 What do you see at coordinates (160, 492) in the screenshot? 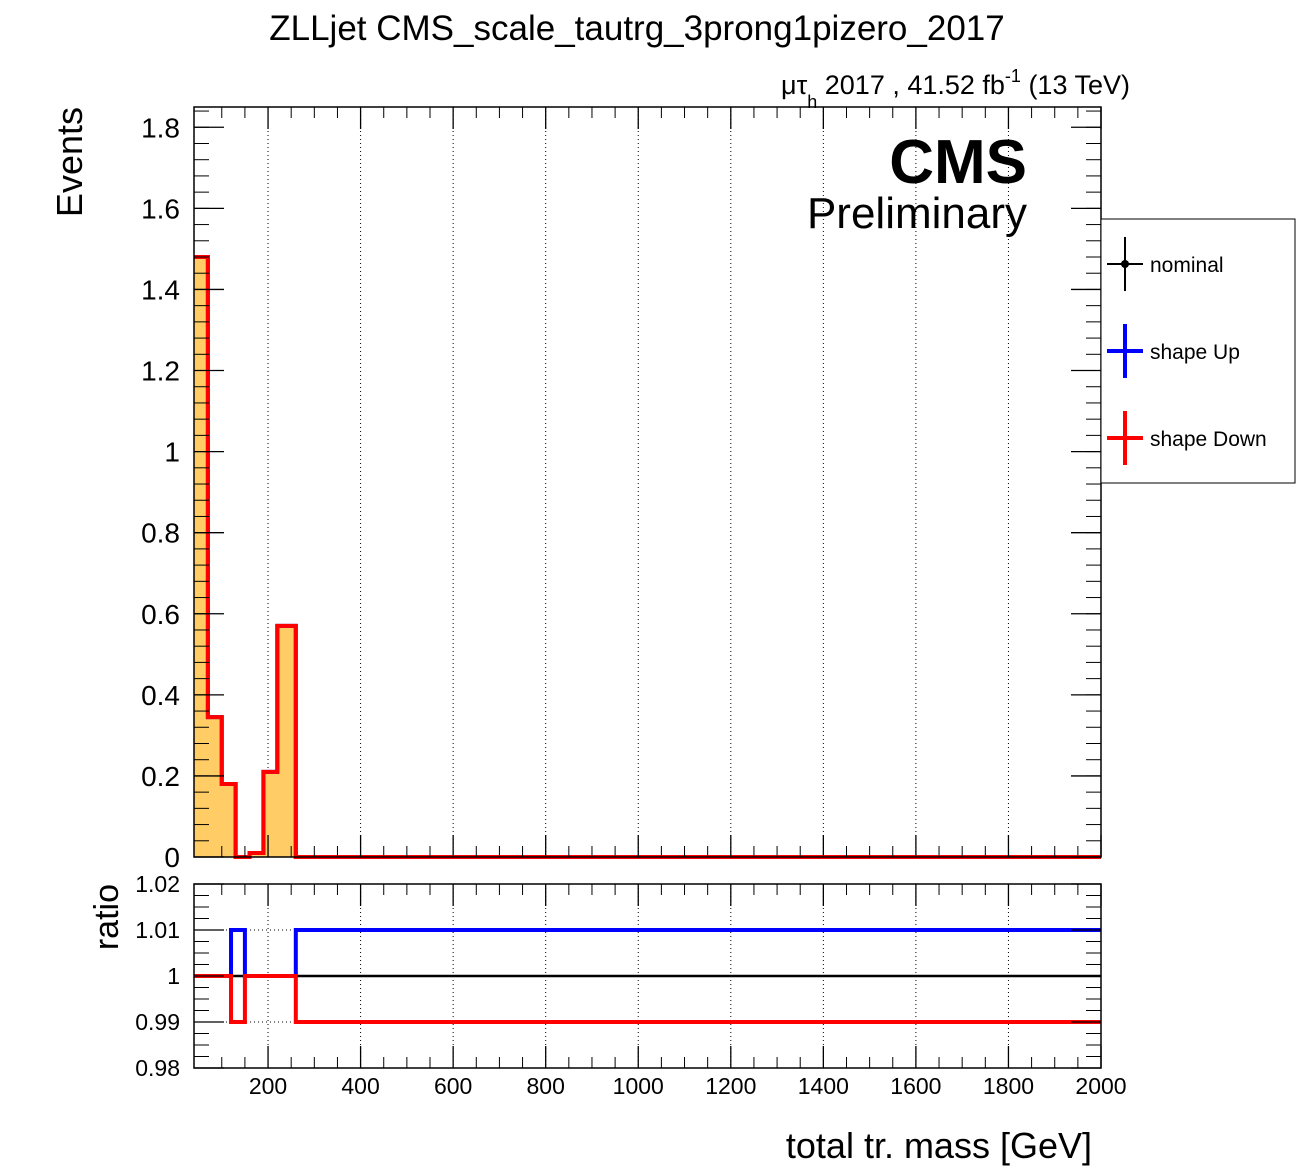
I see `main-y-tick-labels: 0 0.2 0.4 0.6 0.8 1 1.2 1.4 1.6 1.8` at bounding box center [160, 492].